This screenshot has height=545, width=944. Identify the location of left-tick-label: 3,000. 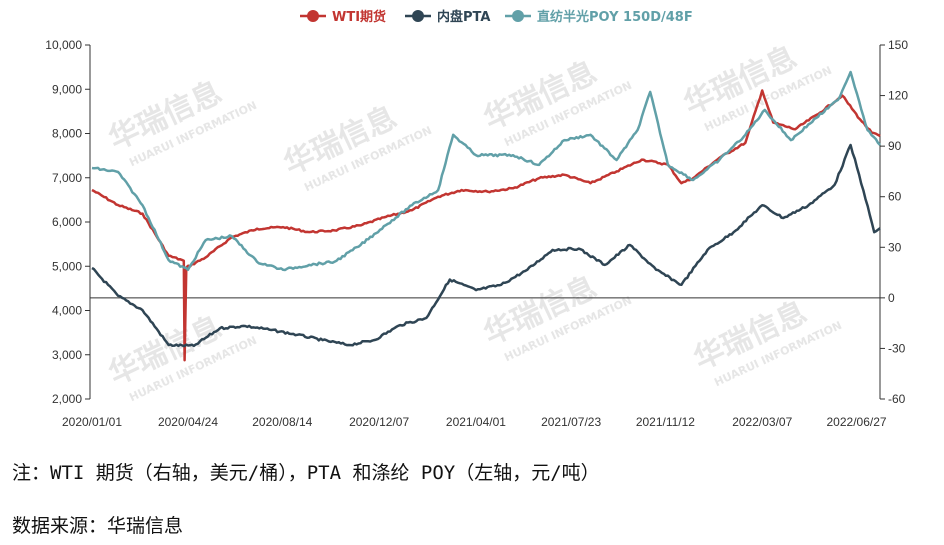
(67, 355).